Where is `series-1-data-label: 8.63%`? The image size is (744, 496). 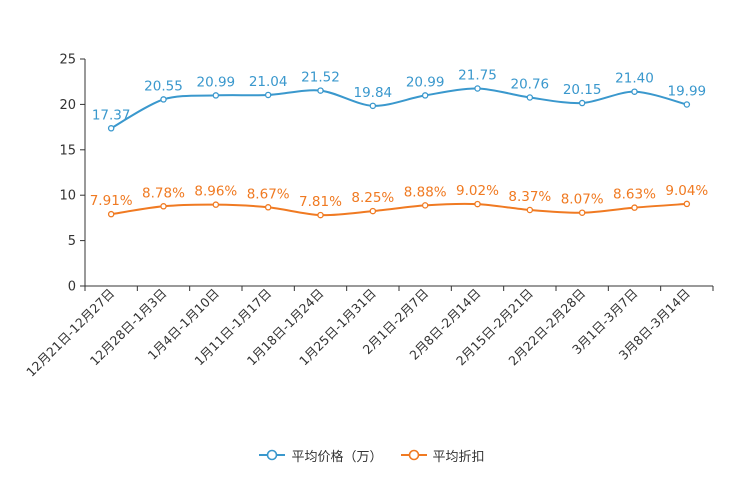 series-1-data-label: 8.63% is located at coordinates (634, 195).